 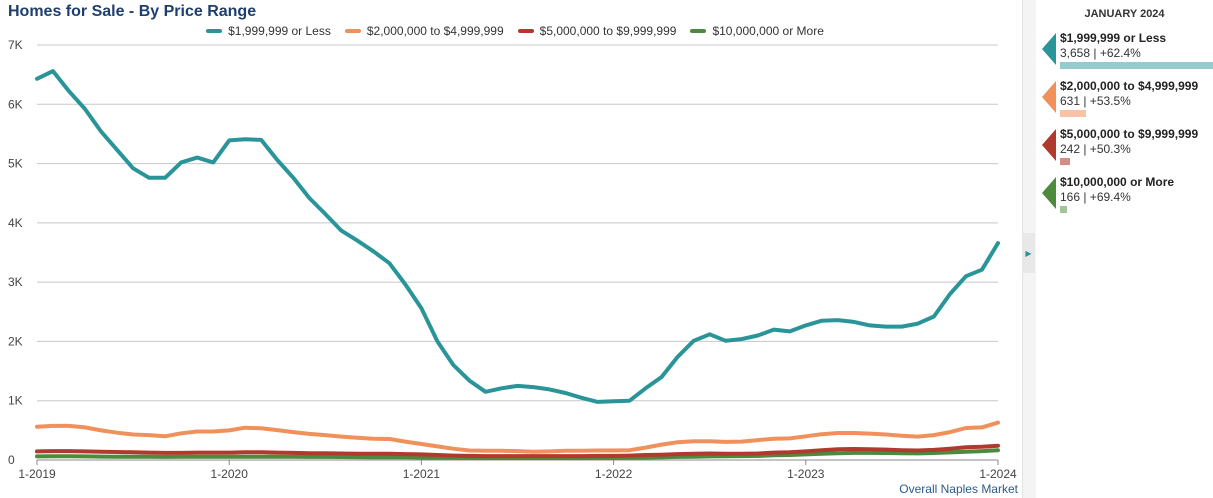 I want to click on panel-item-value: 166 | +69.4%, so click(x=1095, y=197).